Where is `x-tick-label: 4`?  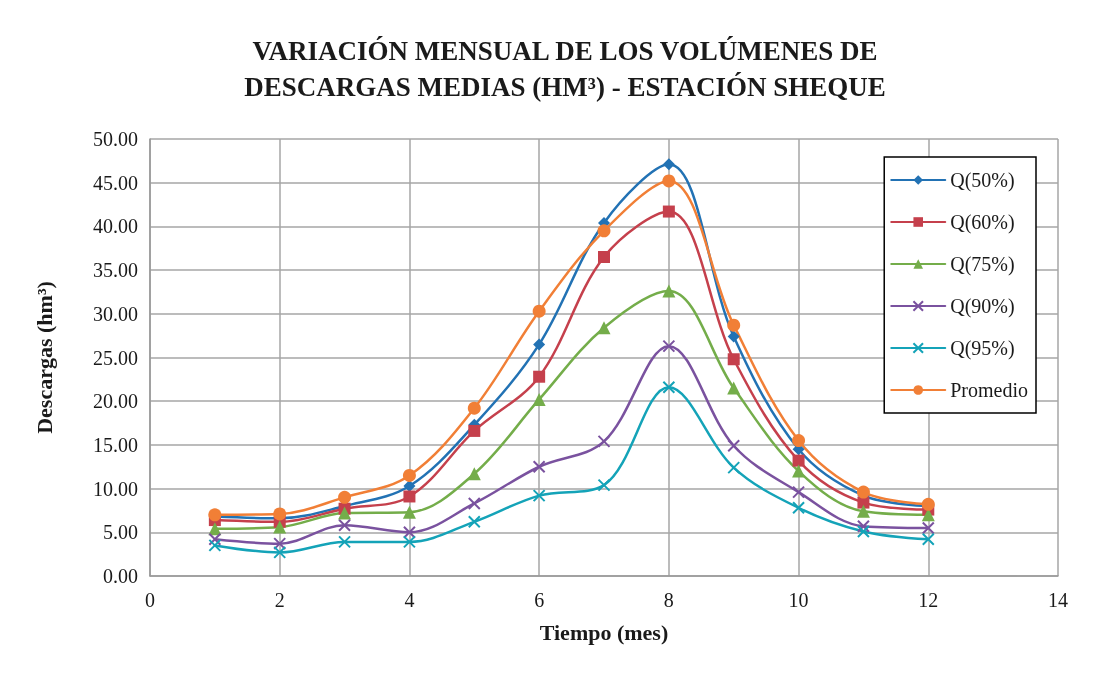
x-tick-label: 4 is located at coordinates (409, 600).